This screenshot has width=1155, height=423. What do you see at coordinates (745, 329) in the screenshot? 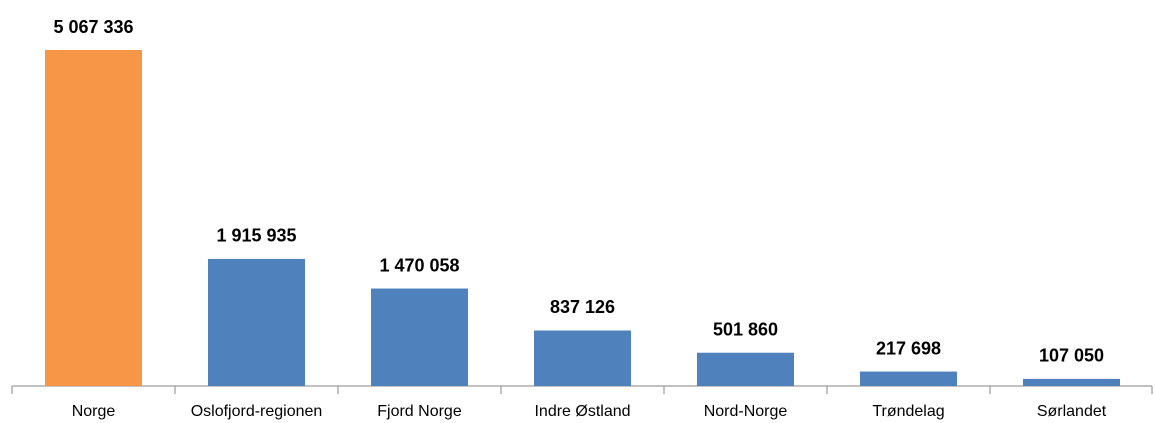
I see `value-label: 501 860` at bounding box center [745, 329].